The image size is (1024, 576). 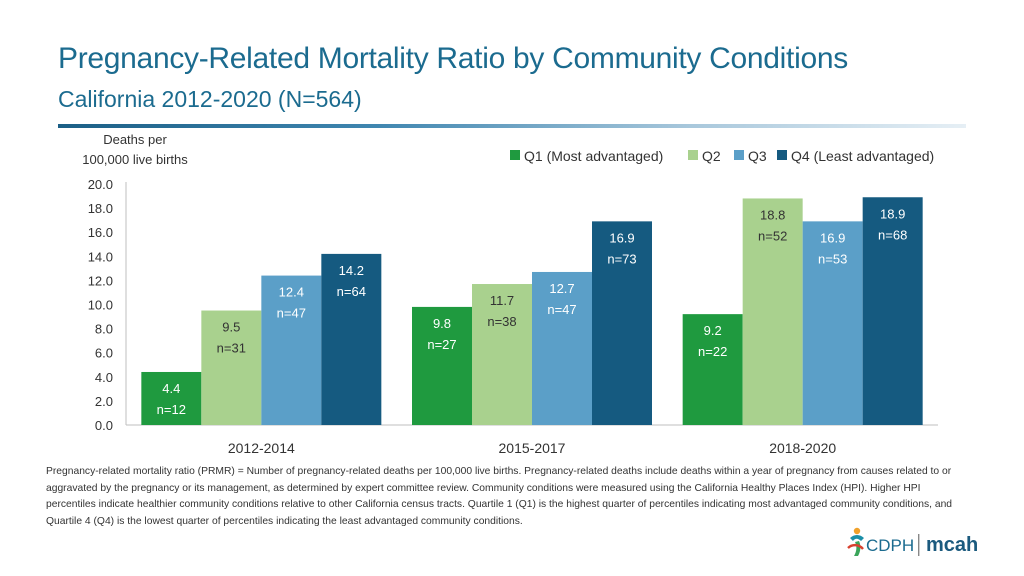 What do you see at coordinates (100, 208) in the screenshot?
I see `y-tick-label: 18.0` at bounding box center [100, 208].